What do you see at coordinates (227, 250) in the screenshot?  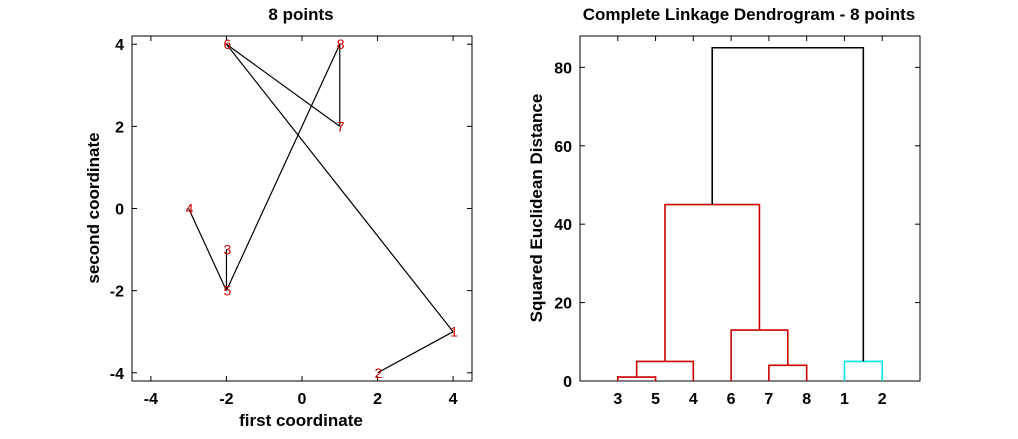 I see `scatter-point-3: 3` at bounding box center [227, 250].